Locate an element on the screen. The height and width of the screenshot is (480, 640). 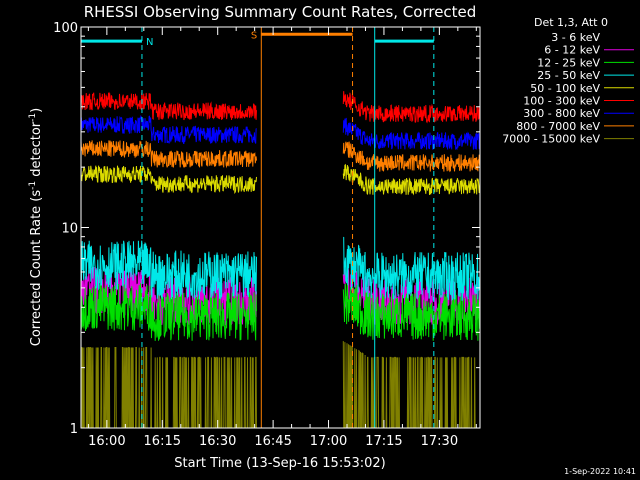
y-axis-label: Corrected Count Rate (s-1 detector-1) is located at coordinates (36, 227).